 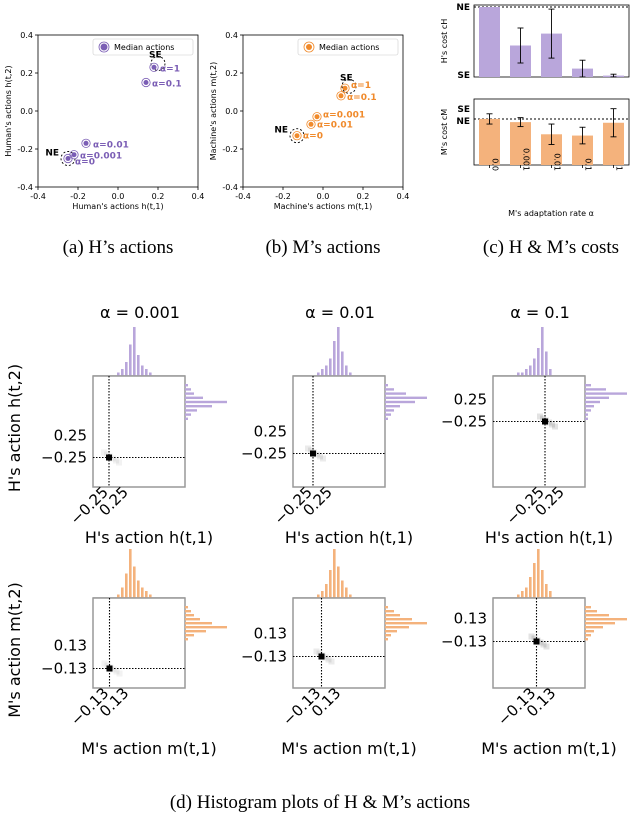 I want to click on panel-d-m-ylabel: M's action m(t,2), so click(x=14, y=650).